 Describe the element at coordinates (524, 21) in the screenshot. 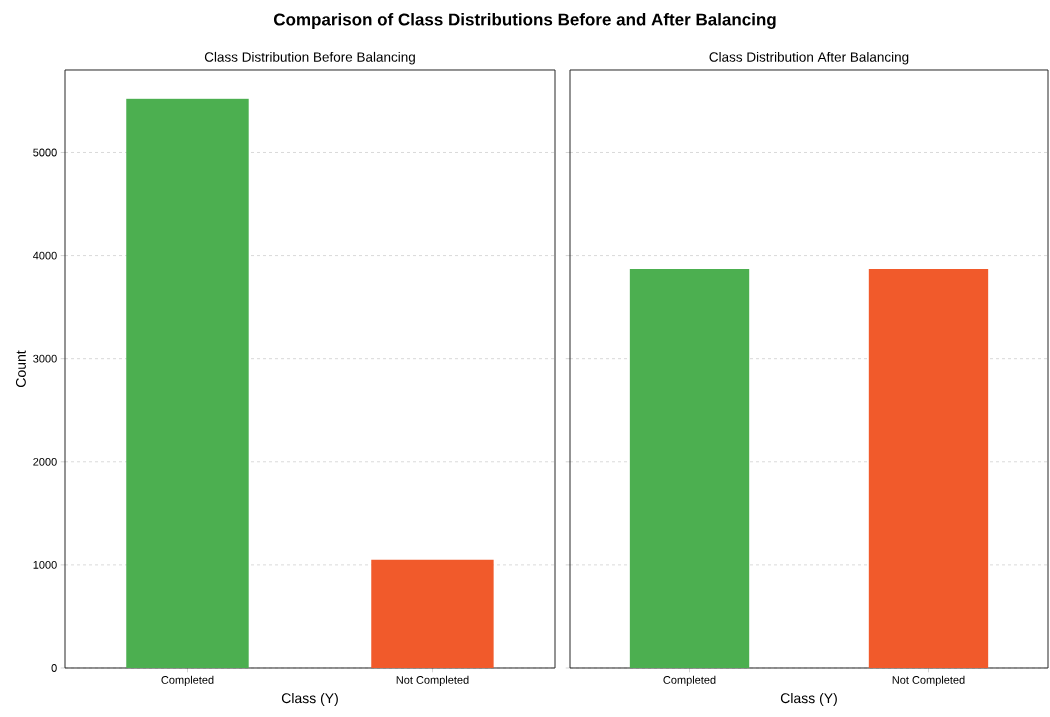

I see `text: Comparison of Class Distributions Before and After Balancing` at that location.